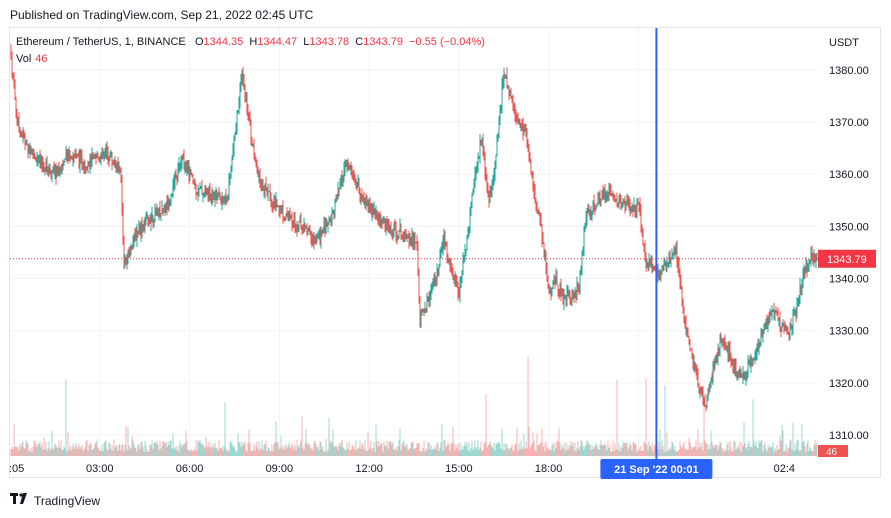 The width and height of the screenshot is (891, 518). What do you see at coordinates (849, 384) in the screenshot?
I see `price-tick-label: 1320.00` at bounding box center [849, 384].